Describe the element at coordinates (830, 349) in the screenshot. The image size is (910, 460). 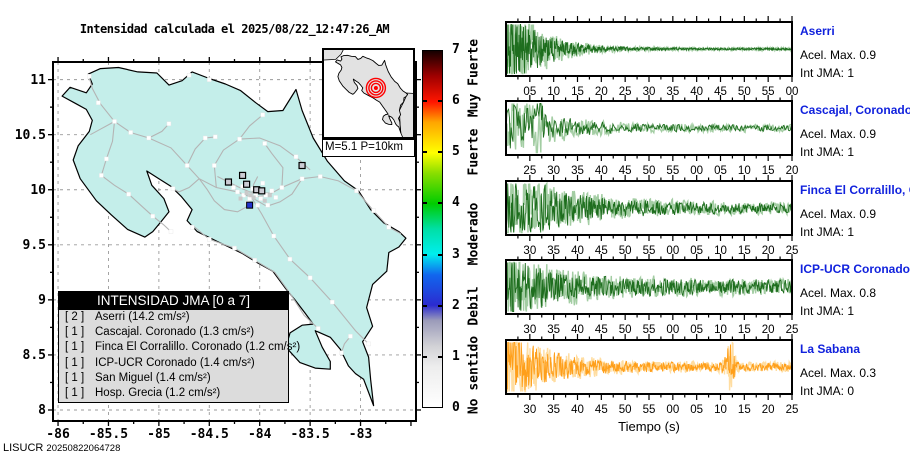
I see `station-name: La Sabana` at that location.